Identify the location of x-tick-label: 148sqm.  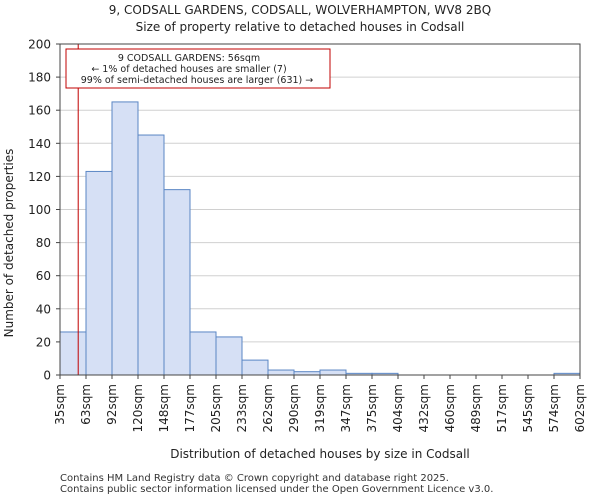
(164, 408).